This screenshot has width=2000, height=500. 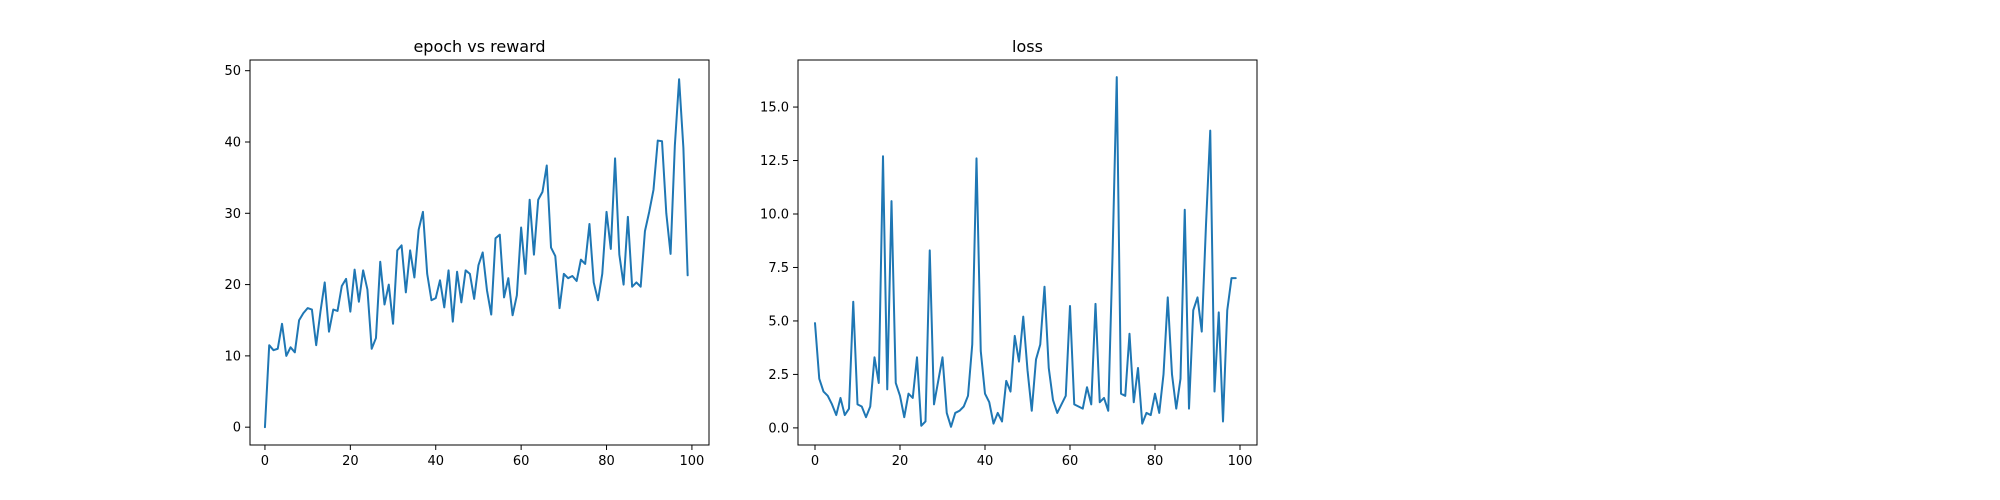 What do you see at coordinates (1027, 46) in the screenshot?
I see `chart-title: loss` at bounding box center [1027, 46].